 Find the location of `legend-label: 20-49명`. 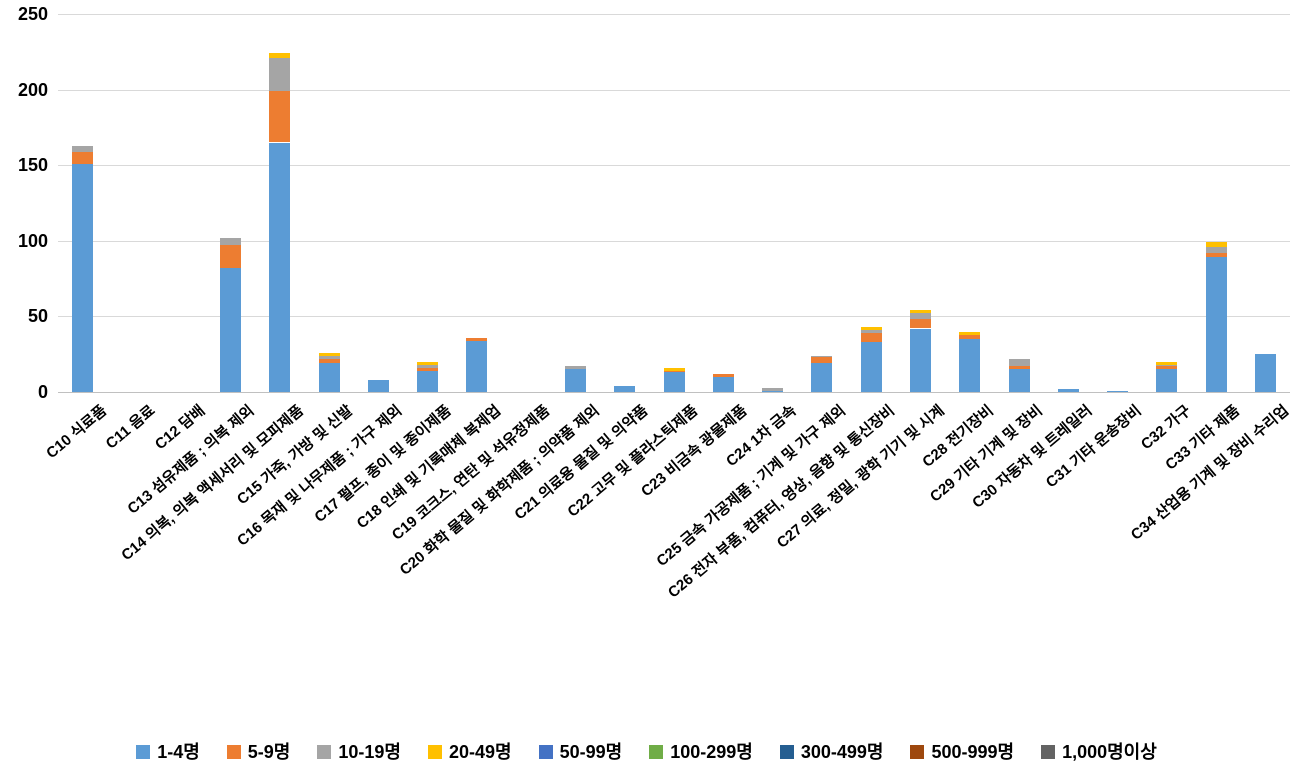

legend-label: 20-49명 is located at coordinates (480, 752).